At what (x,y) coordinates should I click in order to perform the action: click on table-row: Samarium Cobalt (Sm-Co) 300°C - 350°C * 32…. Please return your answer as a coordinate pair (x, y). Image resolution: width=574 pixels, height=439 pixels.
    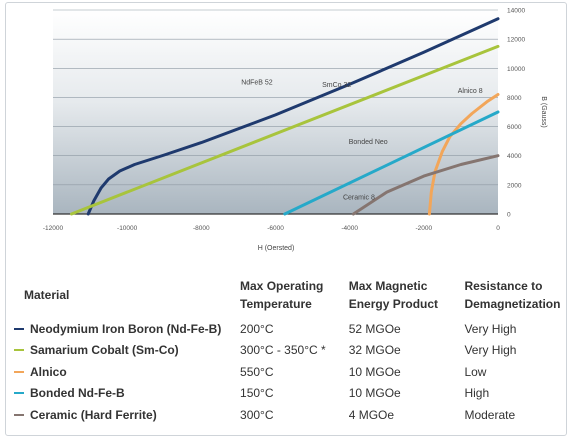
    Looking at the image, I should click on (294, 351).